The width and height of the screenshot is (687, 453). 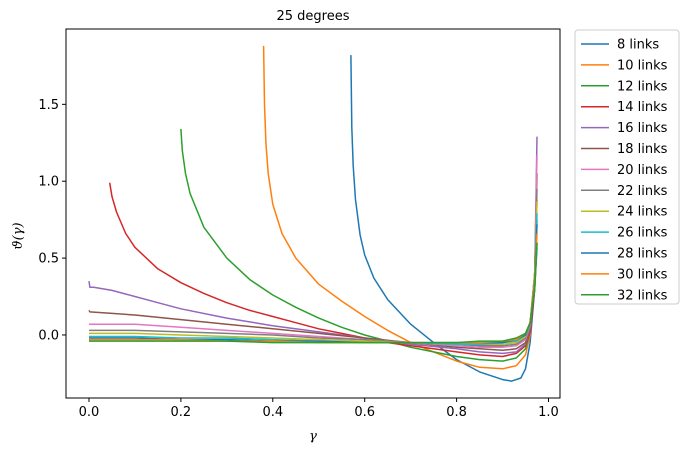 I want to click on x-tick-label: 0.6, so click(x=364, y=412).